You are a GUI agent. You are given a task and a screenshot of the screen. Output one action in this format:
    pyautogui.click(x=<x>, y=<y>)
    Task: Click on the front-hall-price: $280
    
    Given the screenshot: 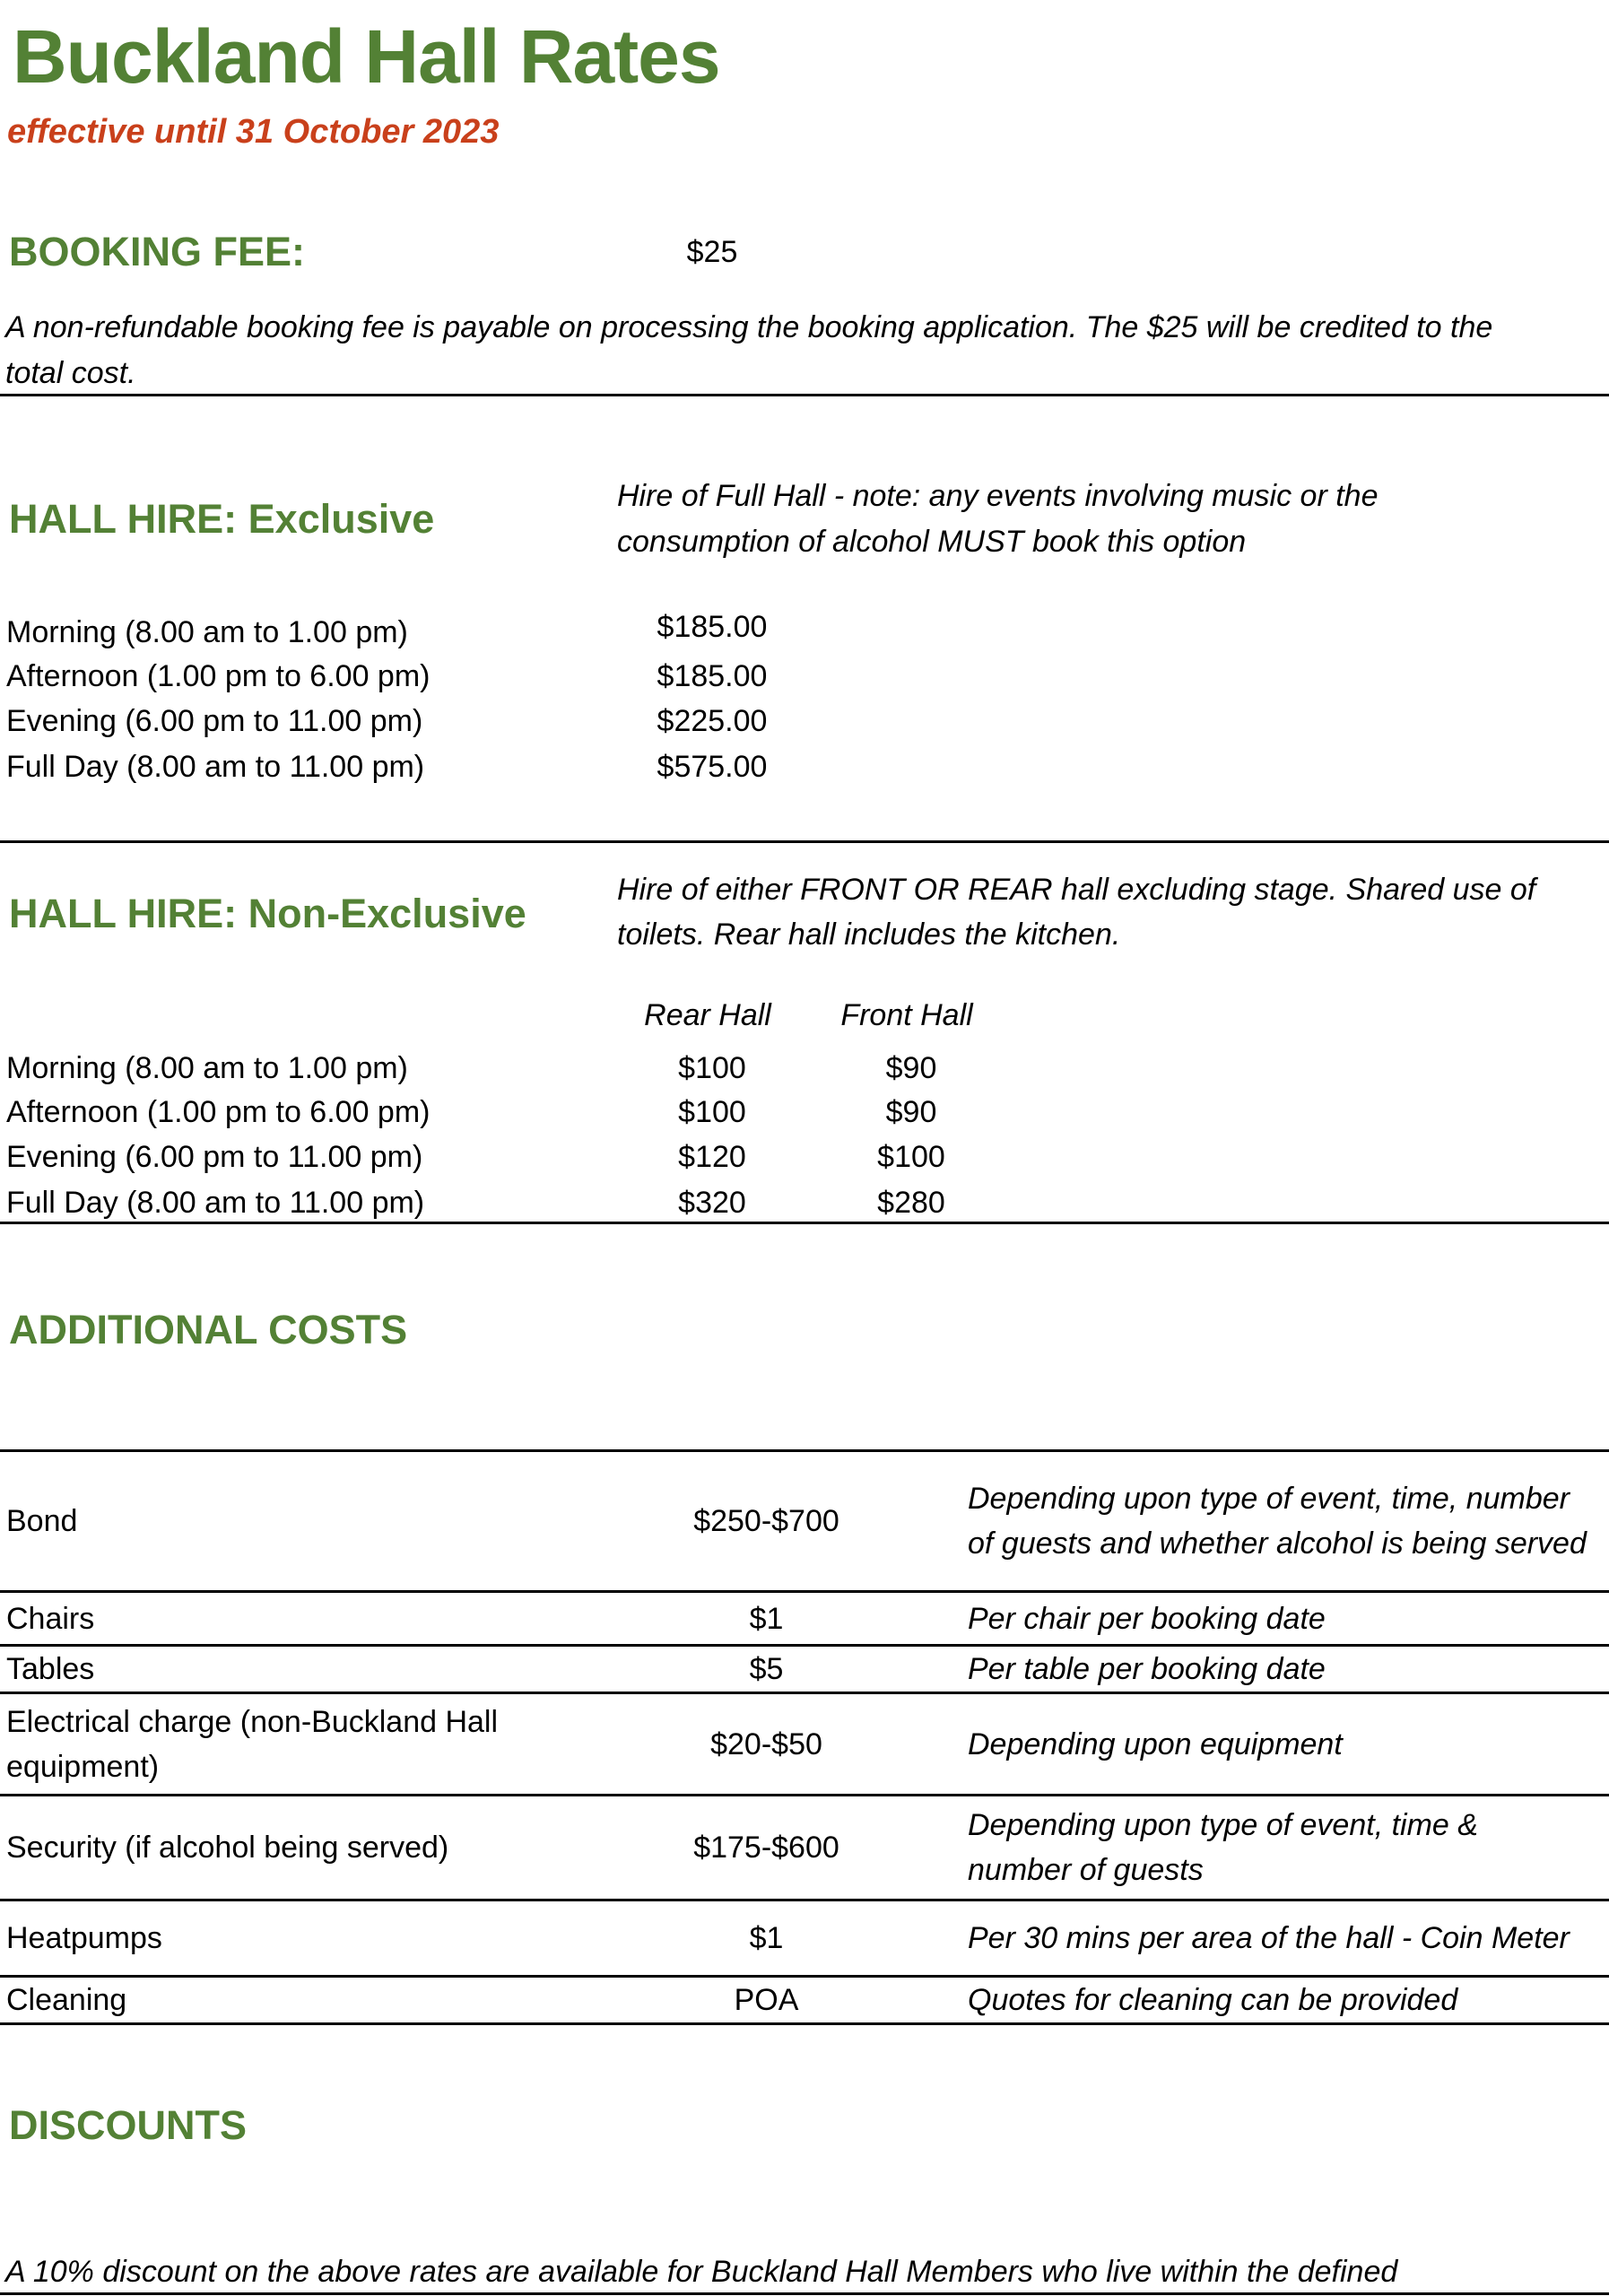 What is the action you would take?
    pyautogui.click(x=911, y=1203)
    